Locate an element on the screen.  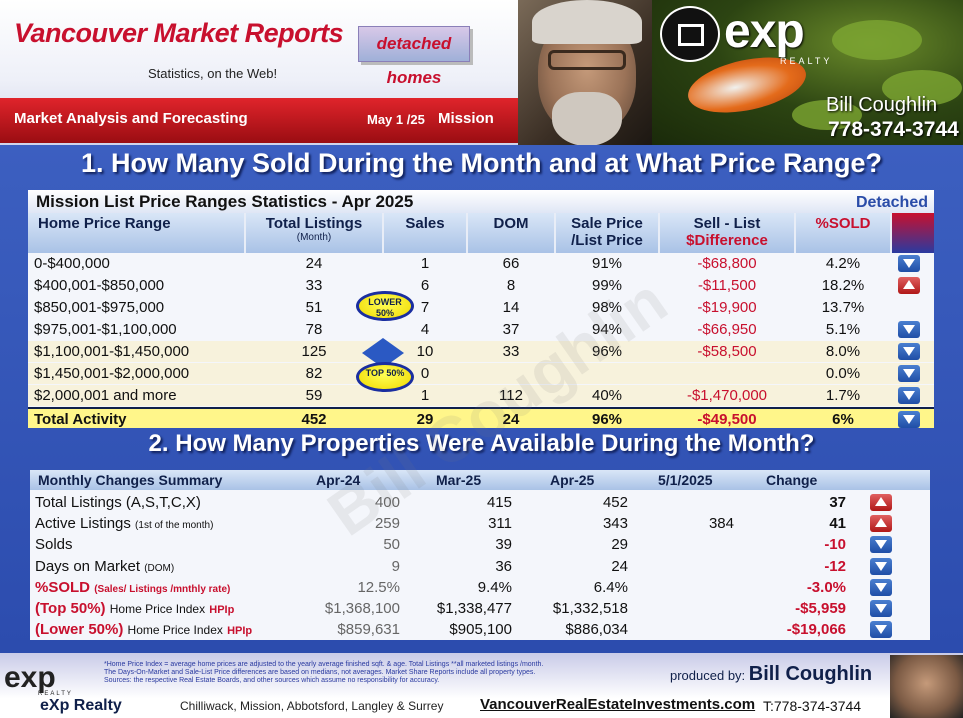
summary-value-v1: $859,631 is located at coordinates (368, 630).